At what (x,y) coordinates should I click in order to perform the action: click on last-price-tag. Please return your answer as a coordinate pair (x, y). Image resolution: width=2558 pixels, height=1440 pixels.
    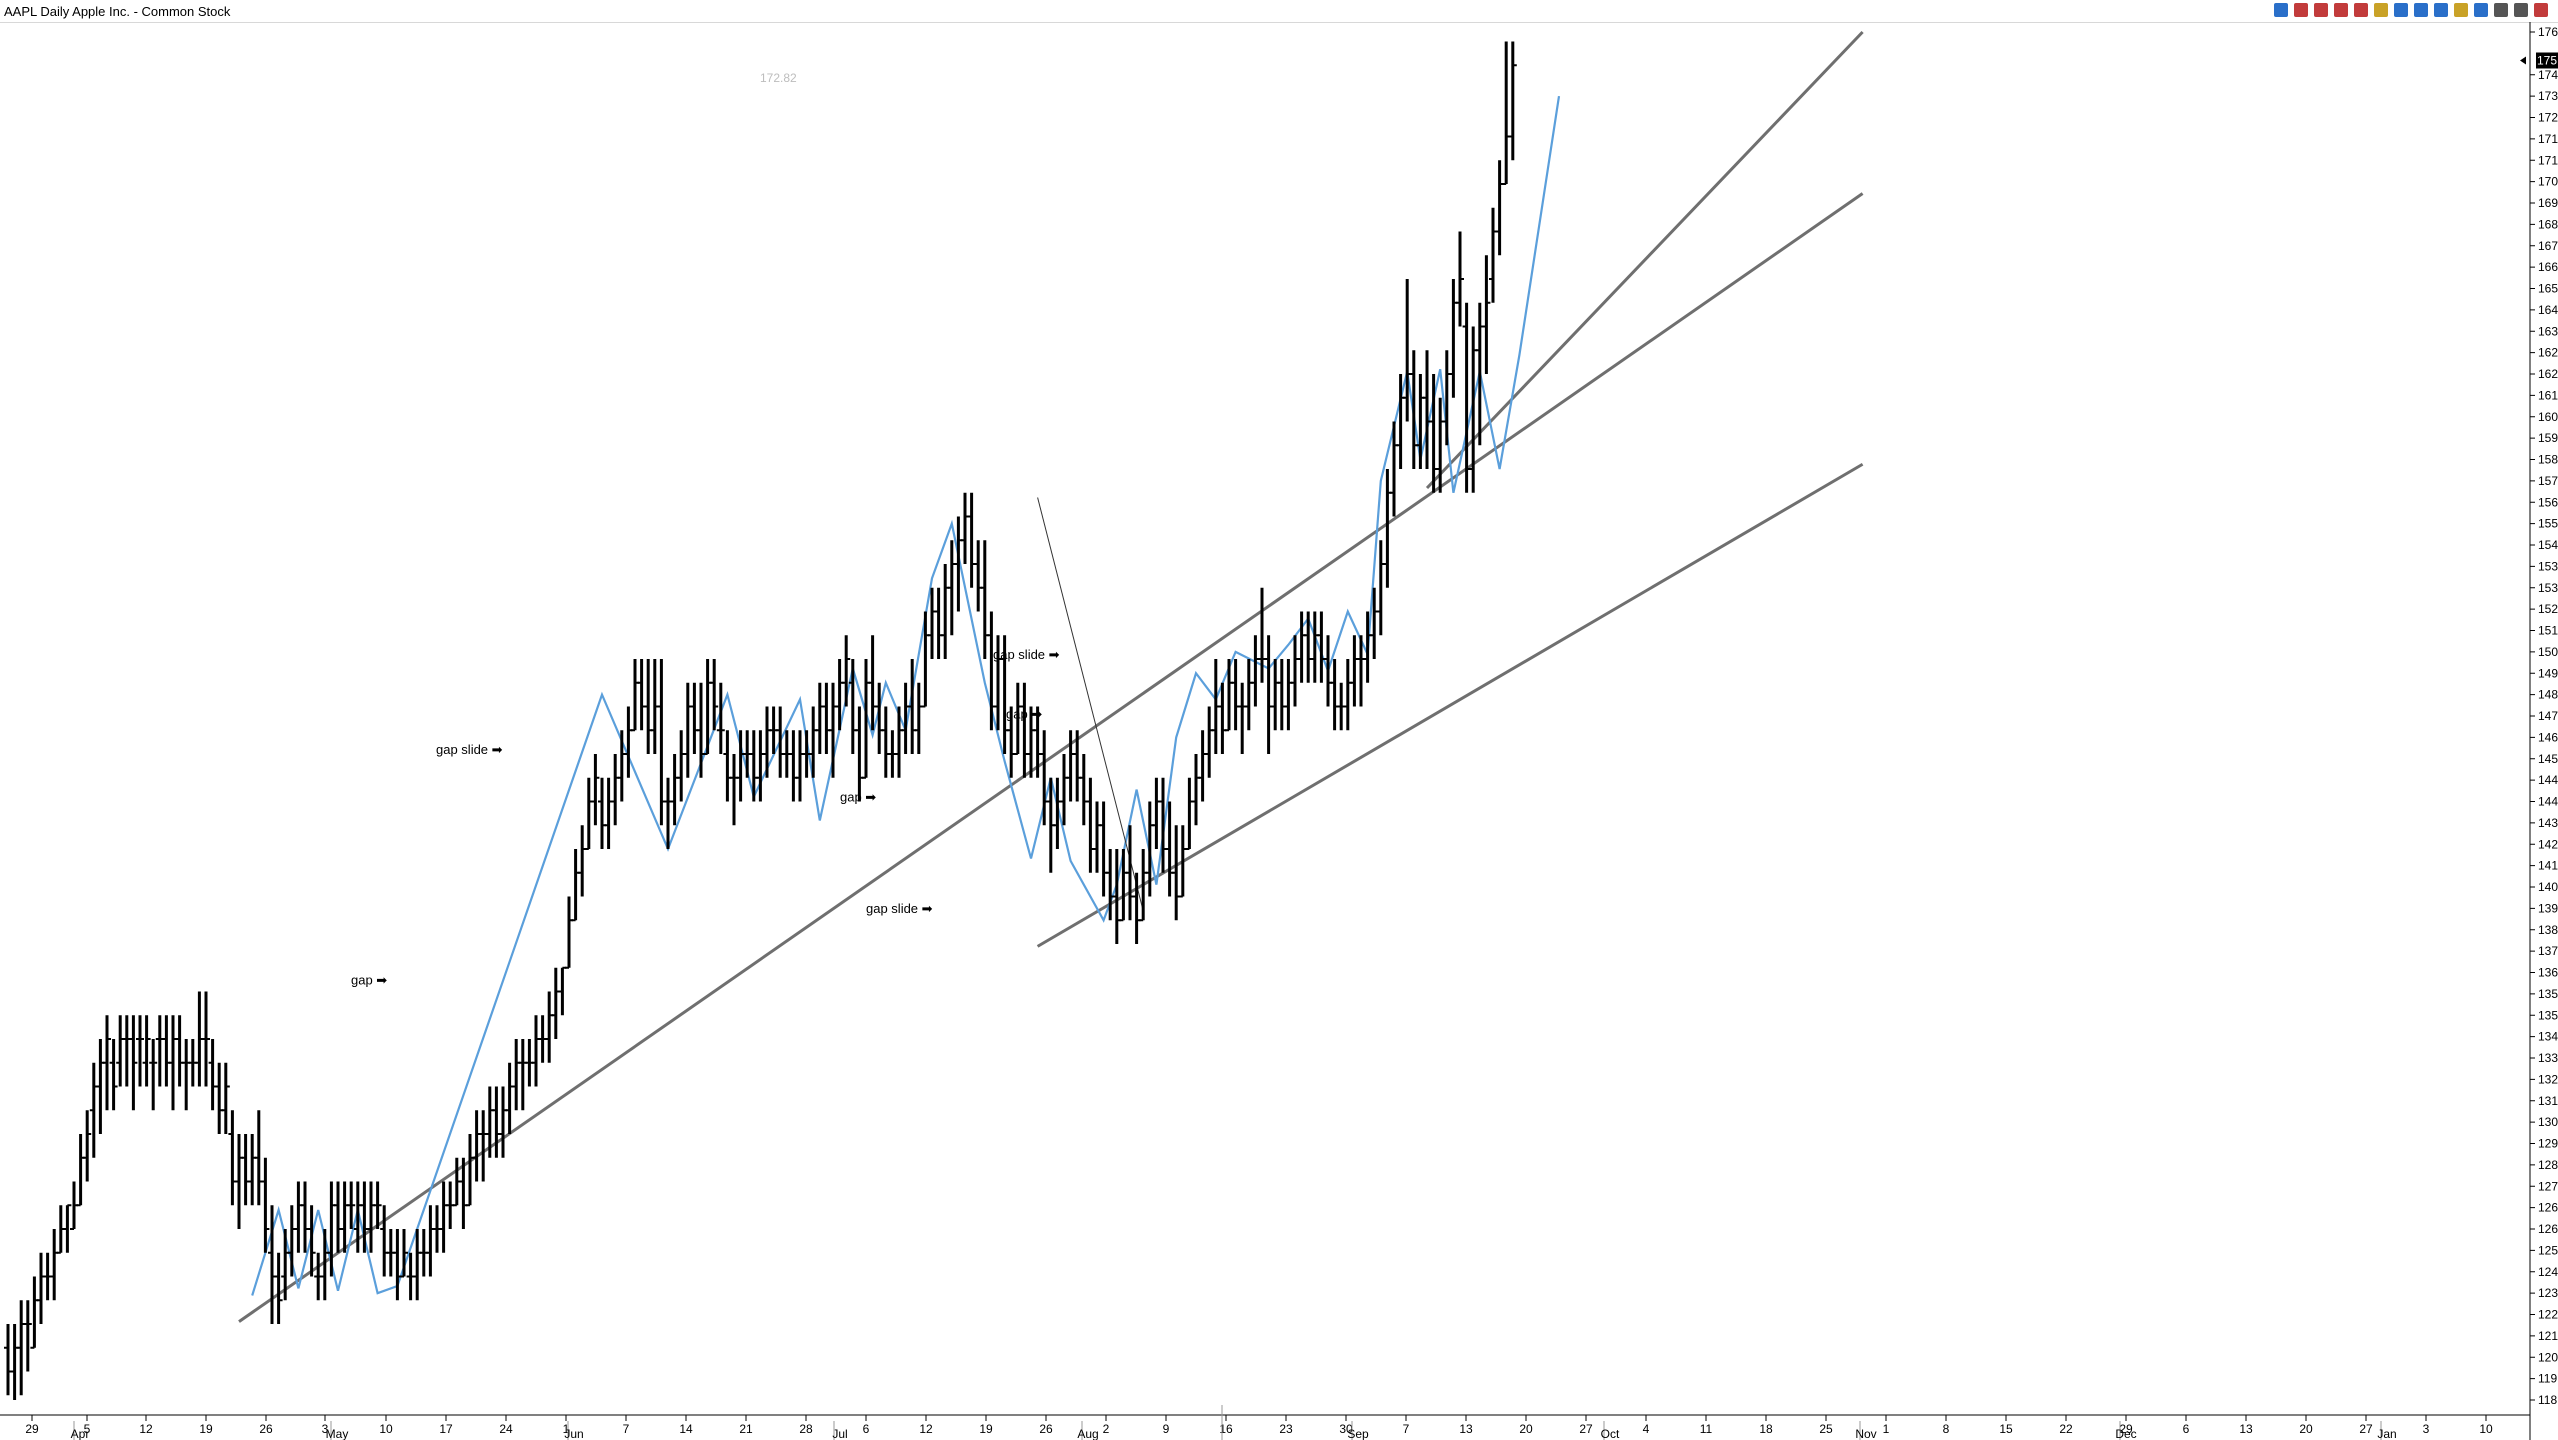
    Looking at the image, I should click on (2547, 60).